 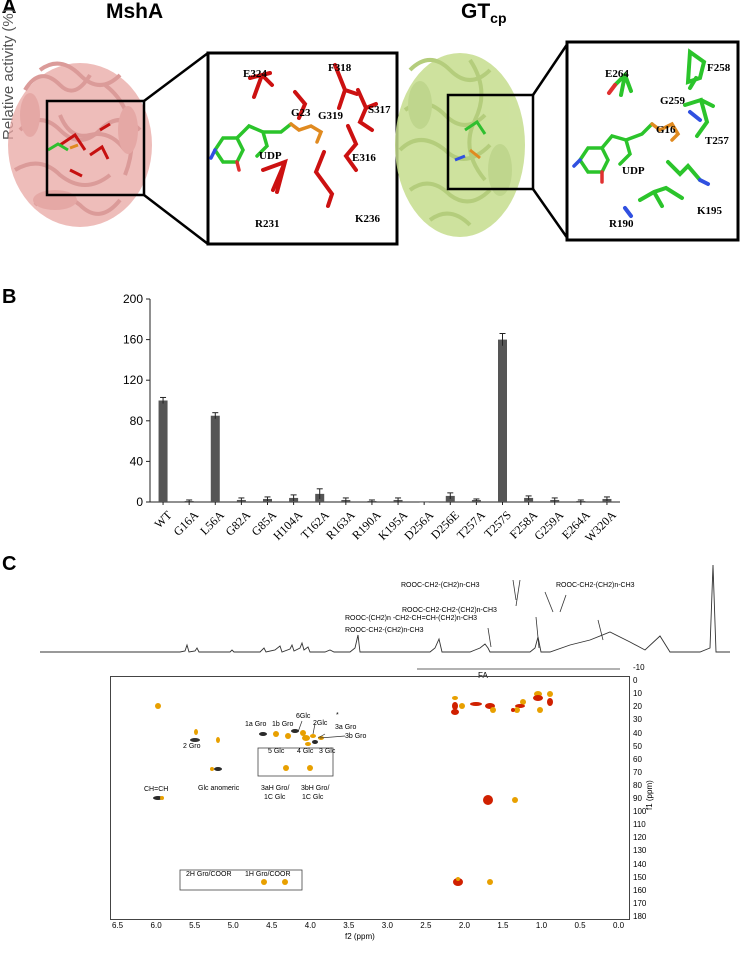 I want to click on gtcp-res-e264: E264, so click(x=617, y=74).